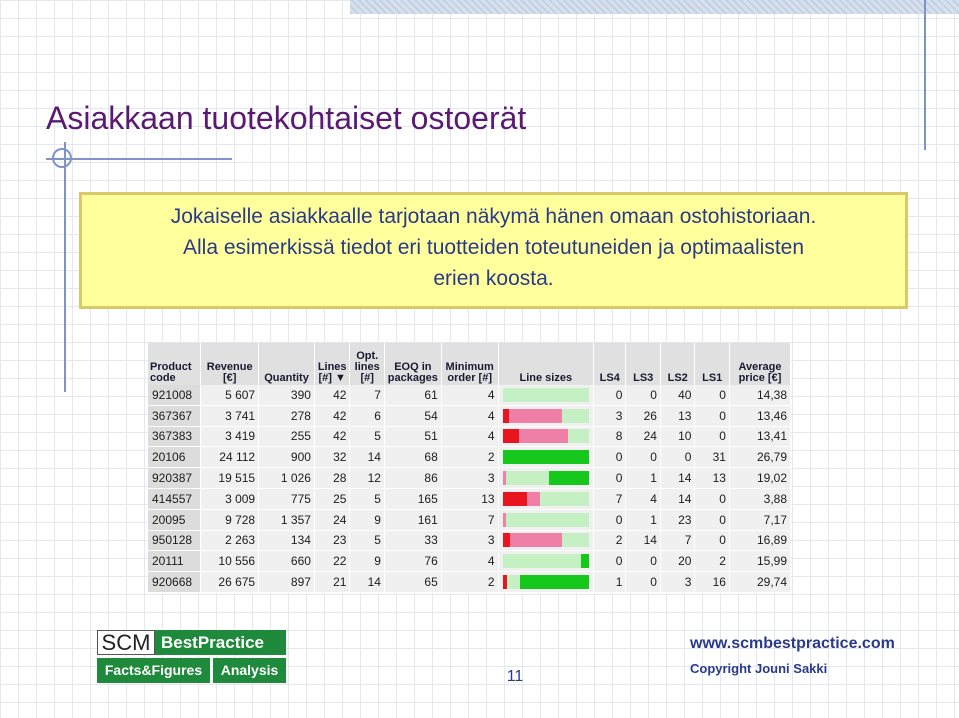 The width and height of the screenshot is (959, 718). What do you see at coordinates (643, 437) in the screenshot?
I see `cell-ls3: 24` at bounding box center [643, 437].